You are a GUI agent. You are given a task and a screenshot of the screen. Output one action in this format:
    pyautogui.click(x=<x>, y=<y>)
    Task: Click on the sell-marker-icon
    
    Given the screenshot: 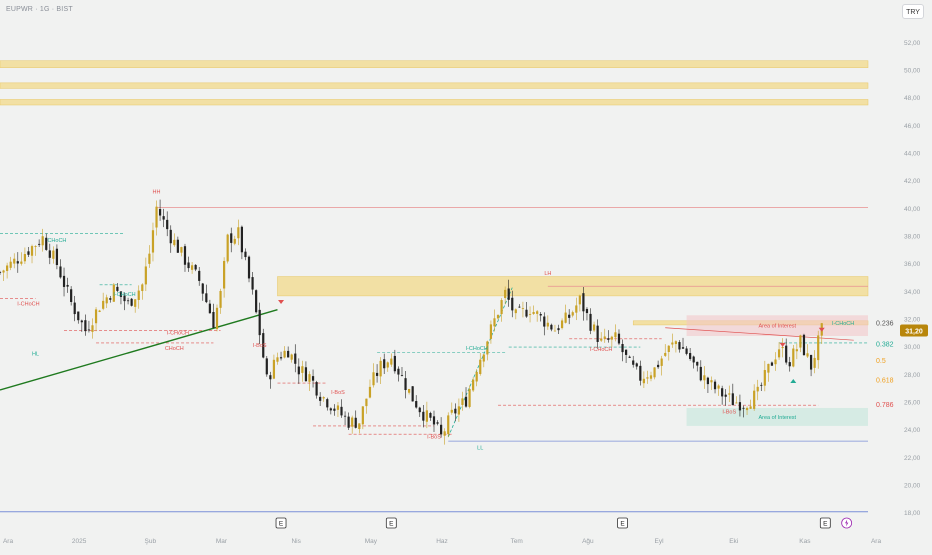 What is the action you would take?
    pyautogui.click(x=782, y=344)
    